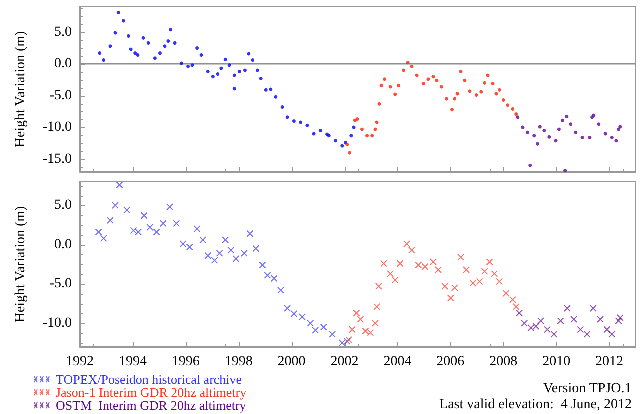  Describe the element at coordinates (80, 362) in the screenshot. I see `x-tick-label: 1992` at that location.